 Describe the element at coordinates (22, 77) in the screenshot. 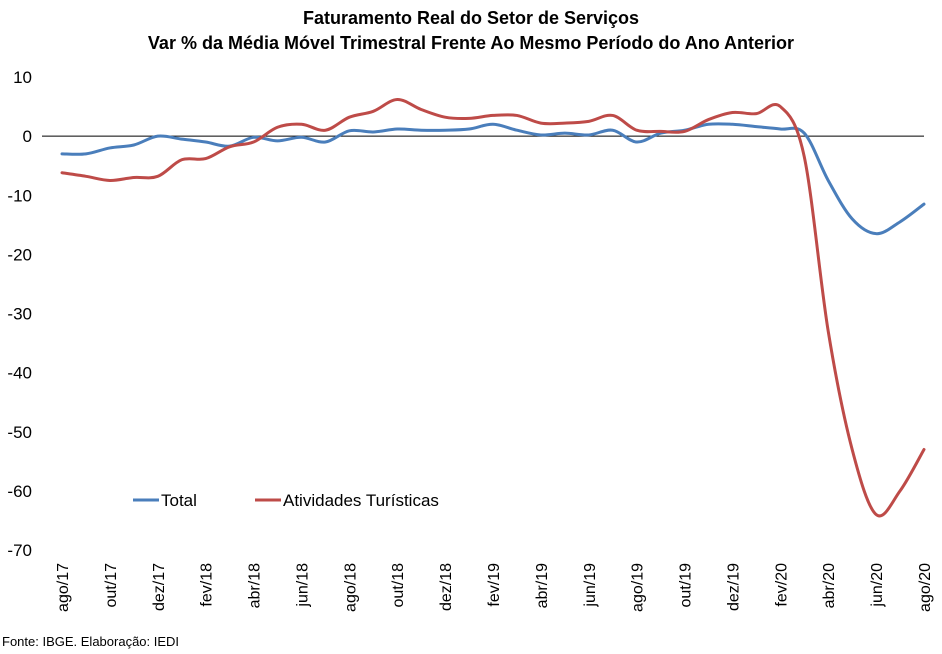

I see `y-tick-label: 10` at that location.